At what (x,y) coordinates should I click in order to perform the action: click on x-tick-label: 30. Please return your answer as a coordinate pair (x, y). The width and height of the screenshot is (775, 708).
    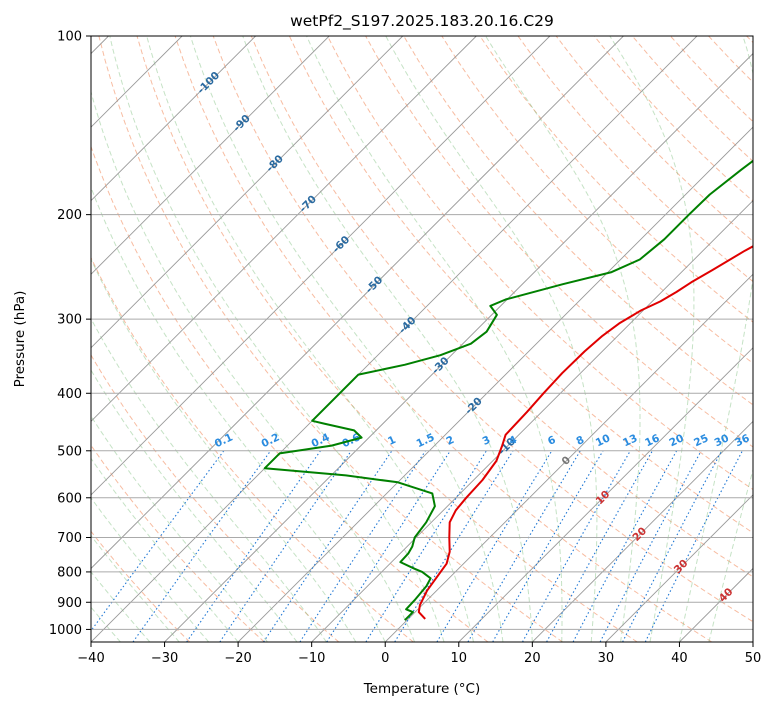
    Looking at the image, I should click on (606, 658).